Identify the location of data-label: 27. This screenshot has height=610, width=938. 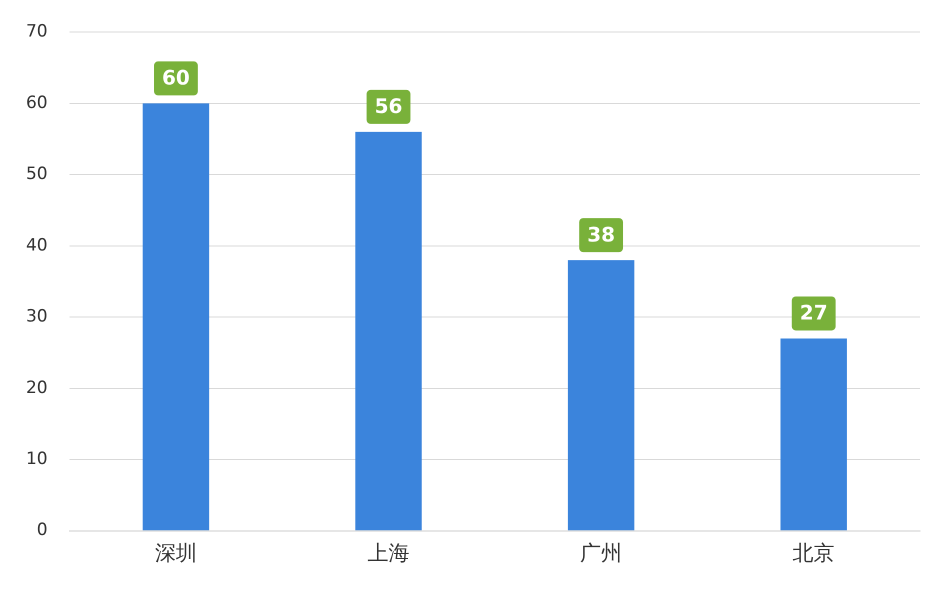
(814, 312).